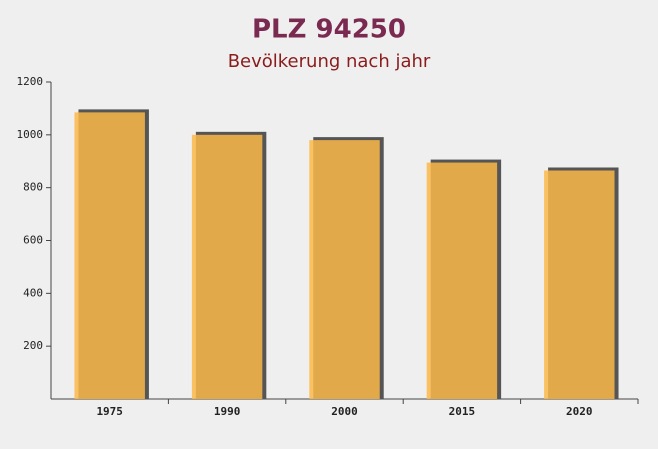 The width and height of the screenshot is (658, 449). Describe the element at coordinates (33, 292) in the screenshot. I see `y-tick-label: 400` at that location.